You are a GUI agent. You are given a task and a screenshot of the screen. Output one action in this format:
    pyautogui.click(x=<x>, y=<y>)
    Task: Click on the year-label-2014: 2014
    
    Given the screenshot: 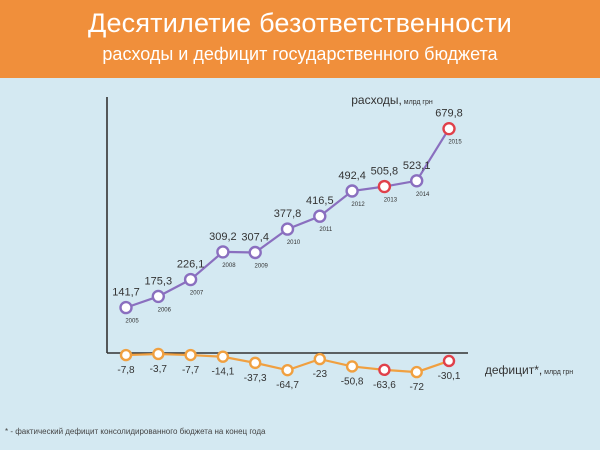 What is the action you would take?
    pyautogui.click(x=423, y=195)
    